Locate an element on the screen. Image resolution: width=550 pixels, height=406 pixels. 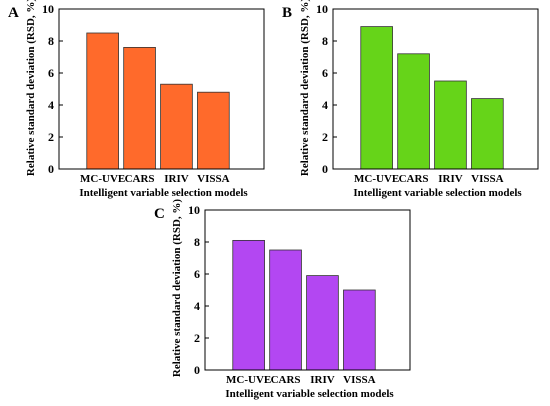
panel-letter: A is located at coordinates (13, 13).